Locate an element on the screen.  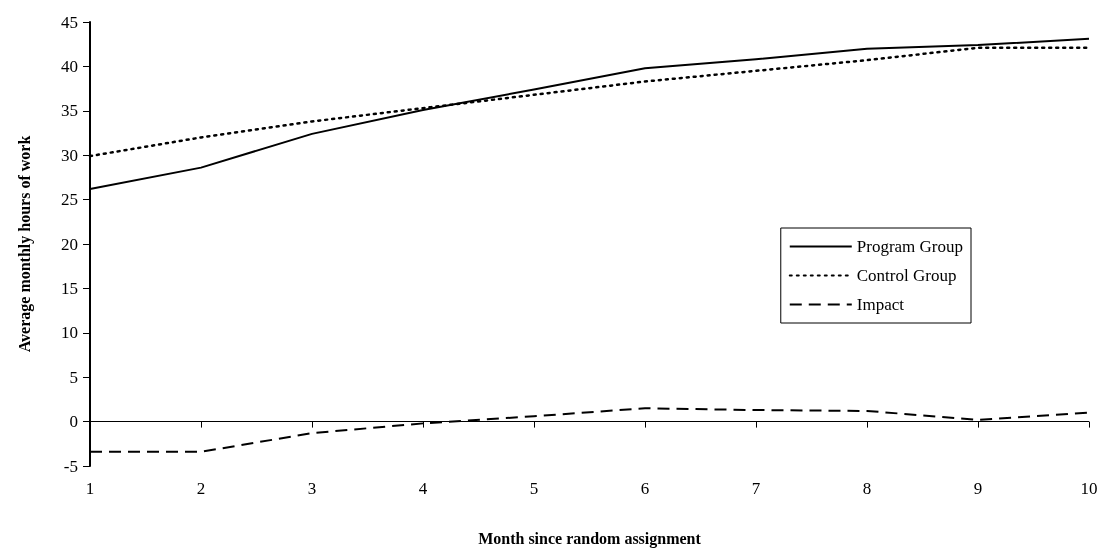
legend-label: Control Group is located at coordinates (906, 275).